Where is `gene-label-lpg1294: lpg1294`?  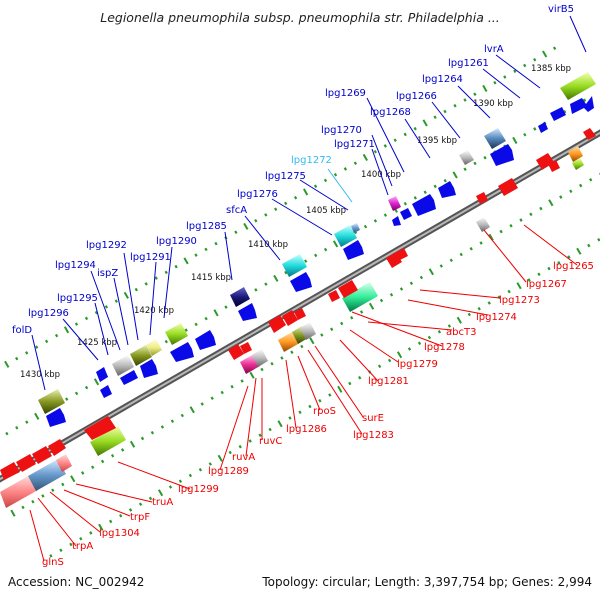
gene-label-lpg1294: lpg1294 is located at coordinates (75, 265).